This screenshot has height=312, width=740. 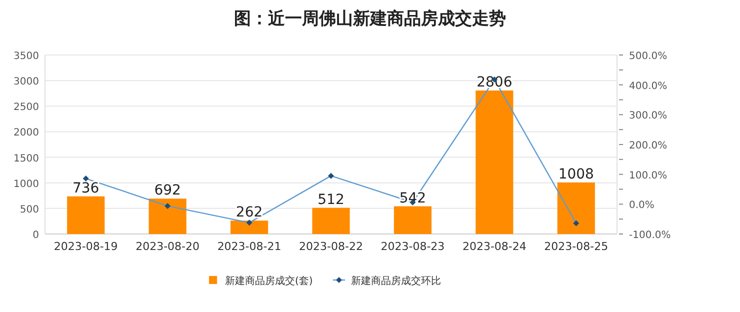 I want to click on y-tick-label: 1000, so click(x=26, y=184).